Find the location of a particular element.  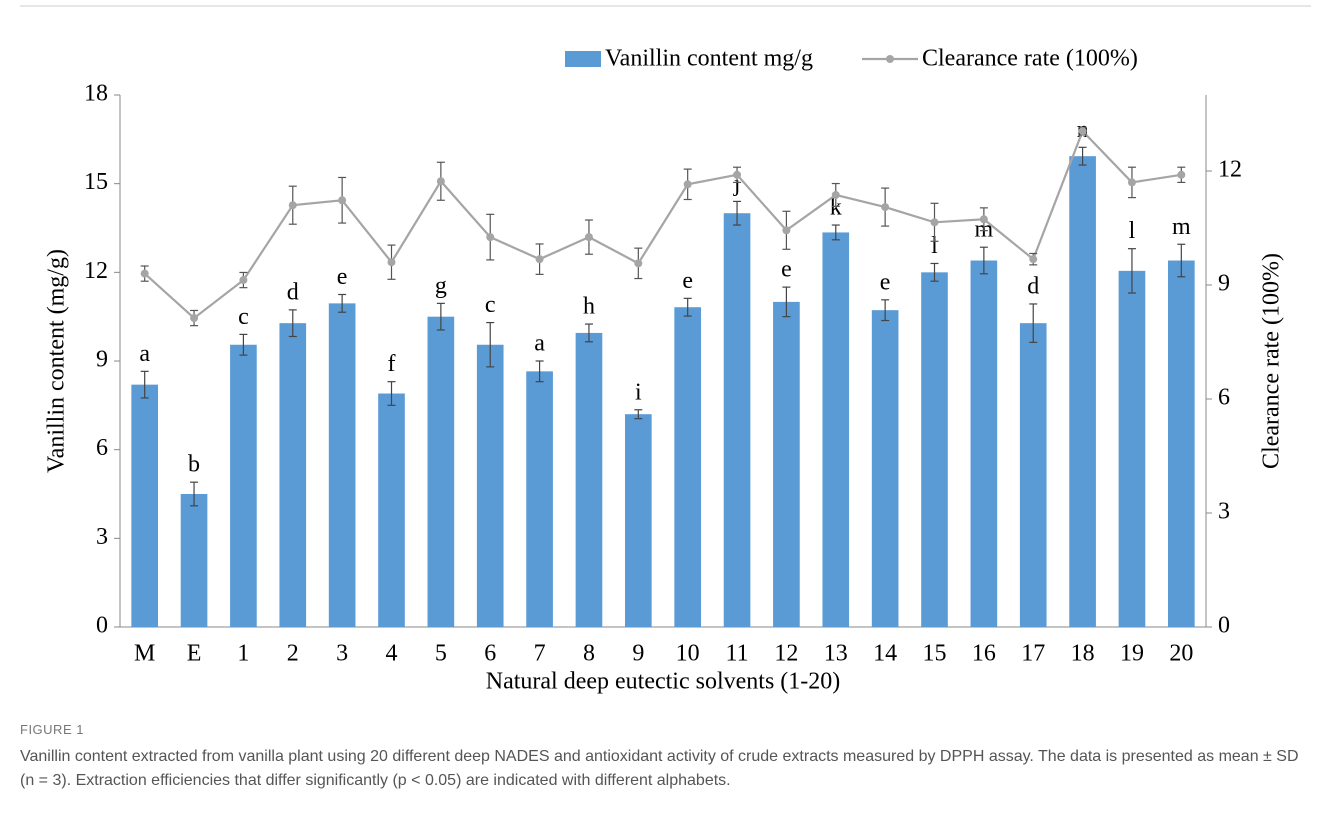

legend-label: Vanillin content mg/g is located at coordinates (709, 59).